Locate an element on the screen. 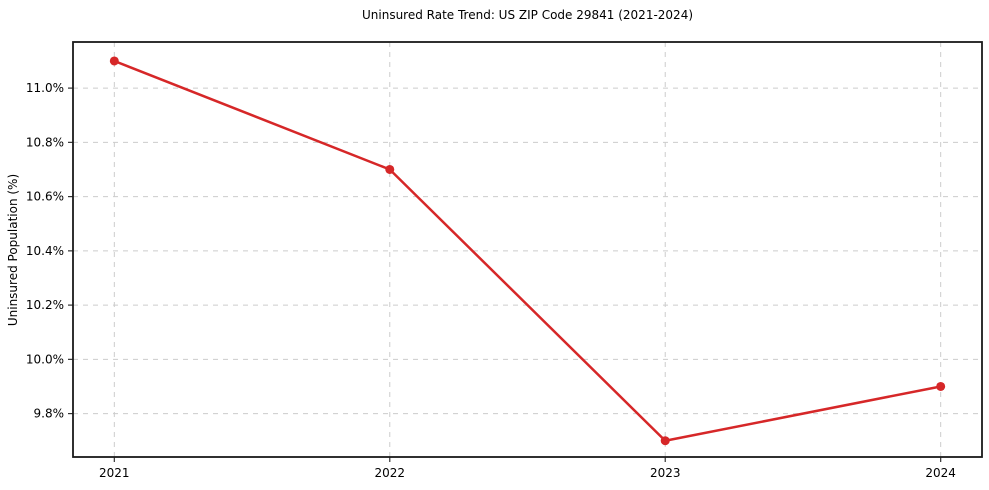 The height and width of the screenshot is (490, 989). x-tick-label: 2021 is located at coordinates (114, 473).